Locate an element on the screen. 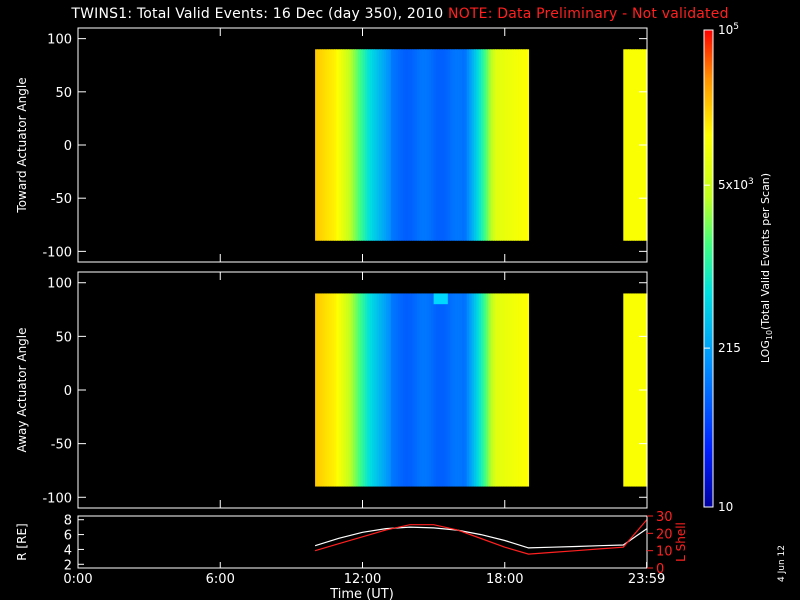  y-tick-label: -100 is located at coordinates (57, 498).